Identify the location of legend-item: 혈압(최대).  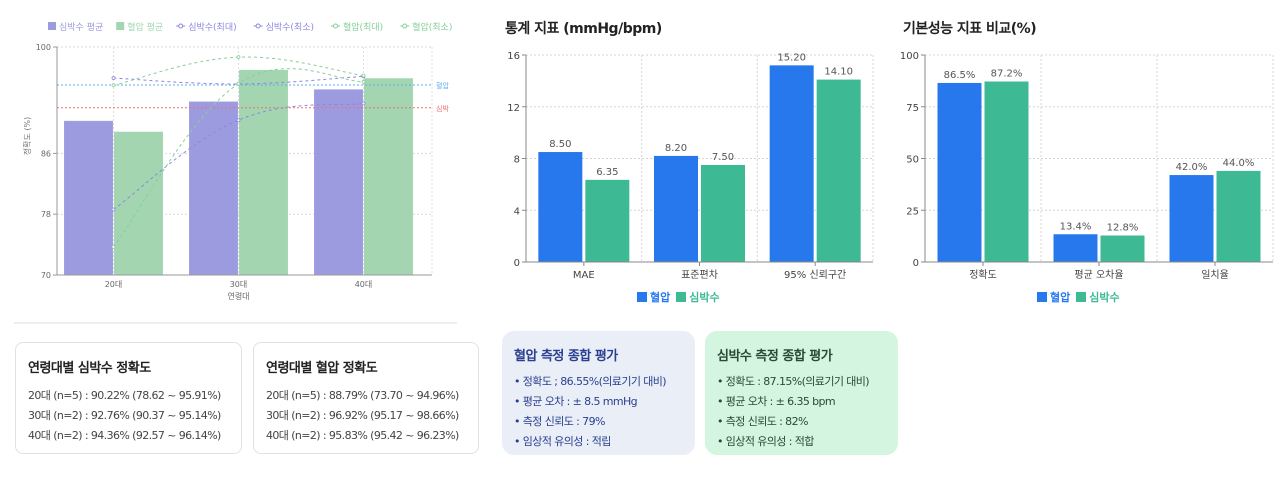
(357, 27).